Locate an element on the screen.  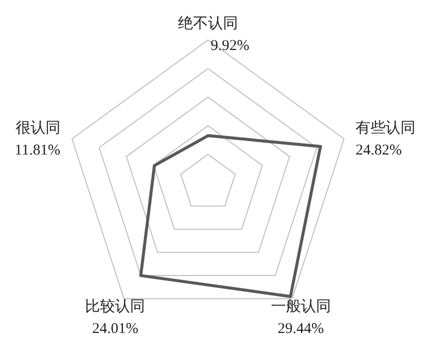
text: 29.44% is located at coordinates (301, 329).